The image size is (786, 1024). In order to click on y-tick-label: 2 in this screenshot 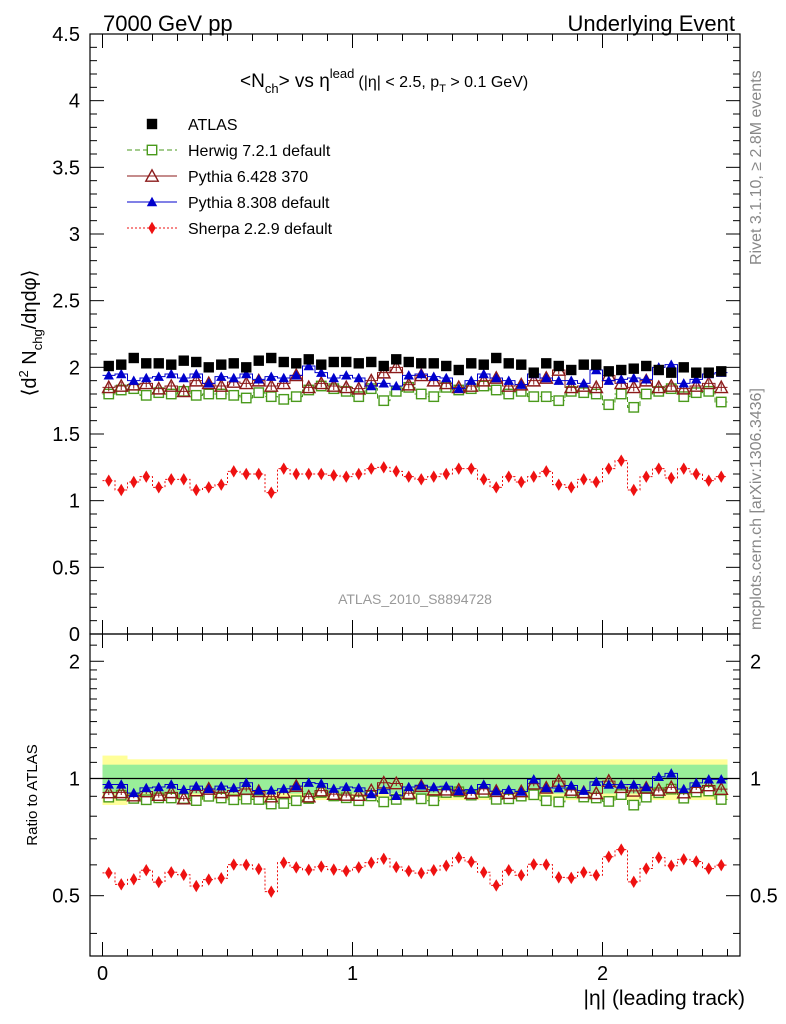, I will do `click(74, 368)`.